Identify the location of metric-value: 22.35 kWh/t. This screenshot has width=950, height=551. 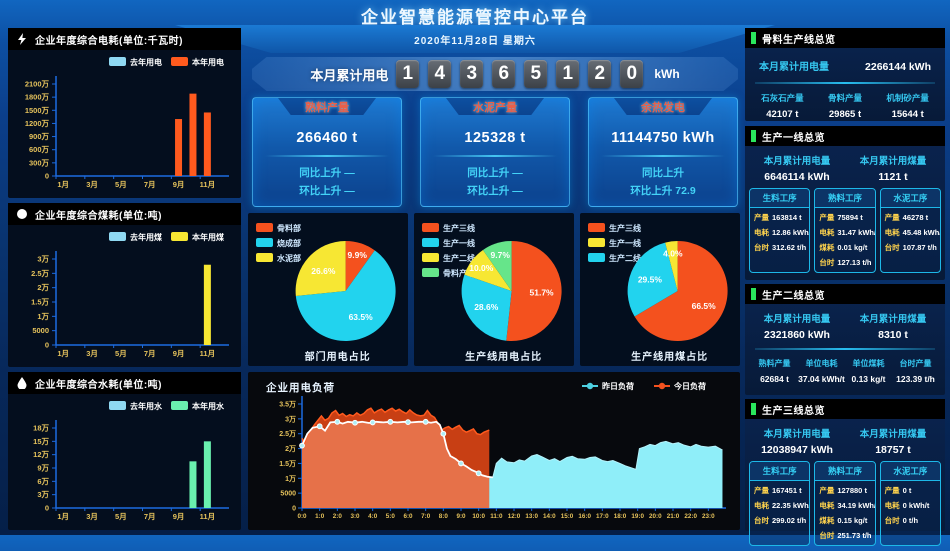
(791, 505).